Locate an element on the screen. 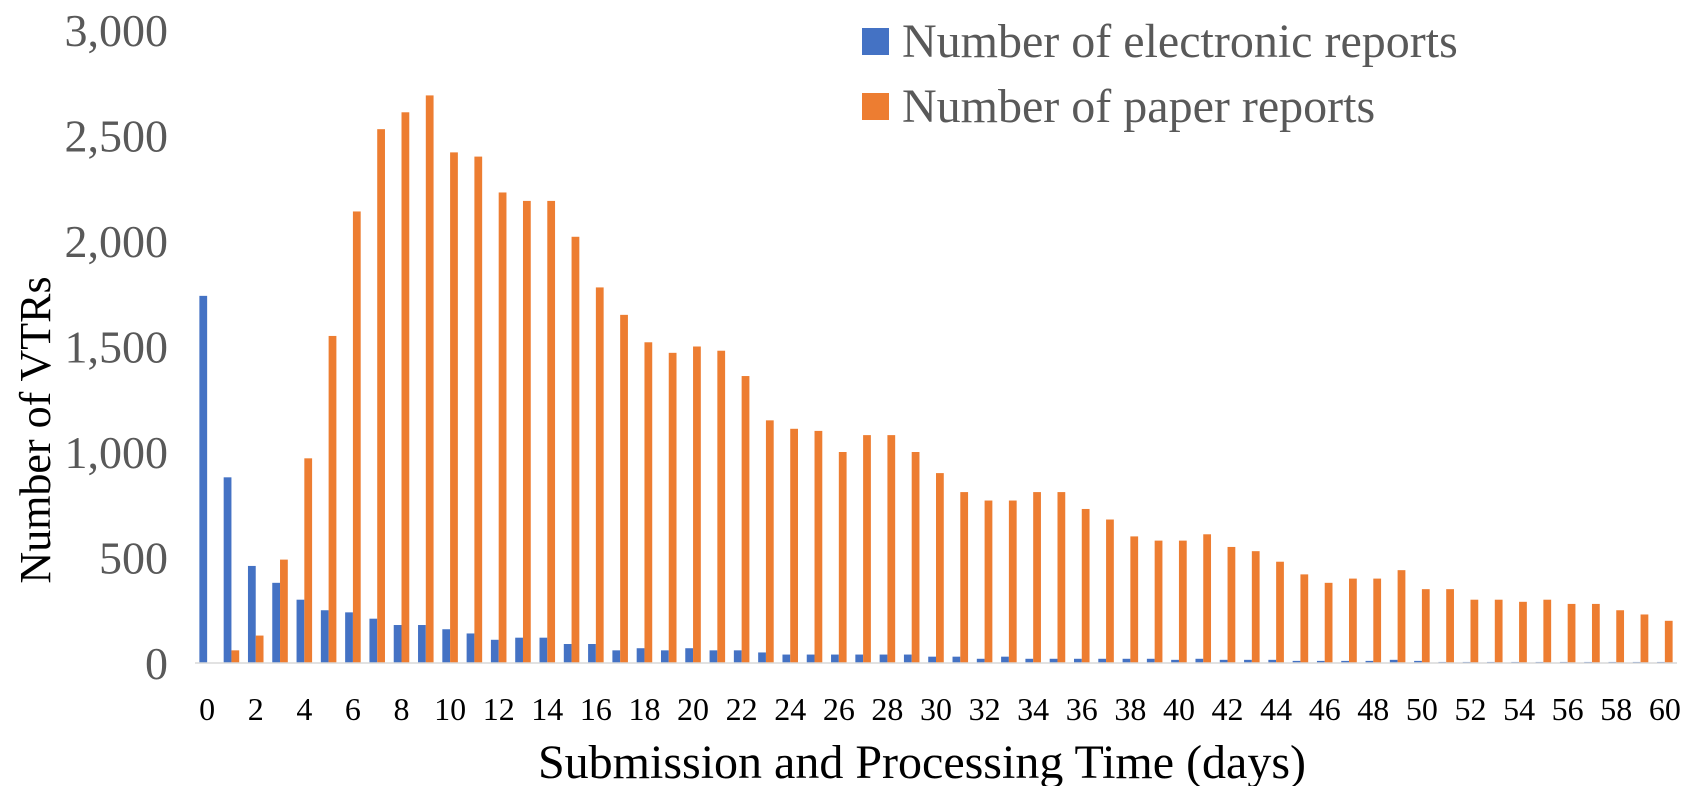 The image size is (1686, 786). legend-swatch-paper is located at coordinates (875, 106).